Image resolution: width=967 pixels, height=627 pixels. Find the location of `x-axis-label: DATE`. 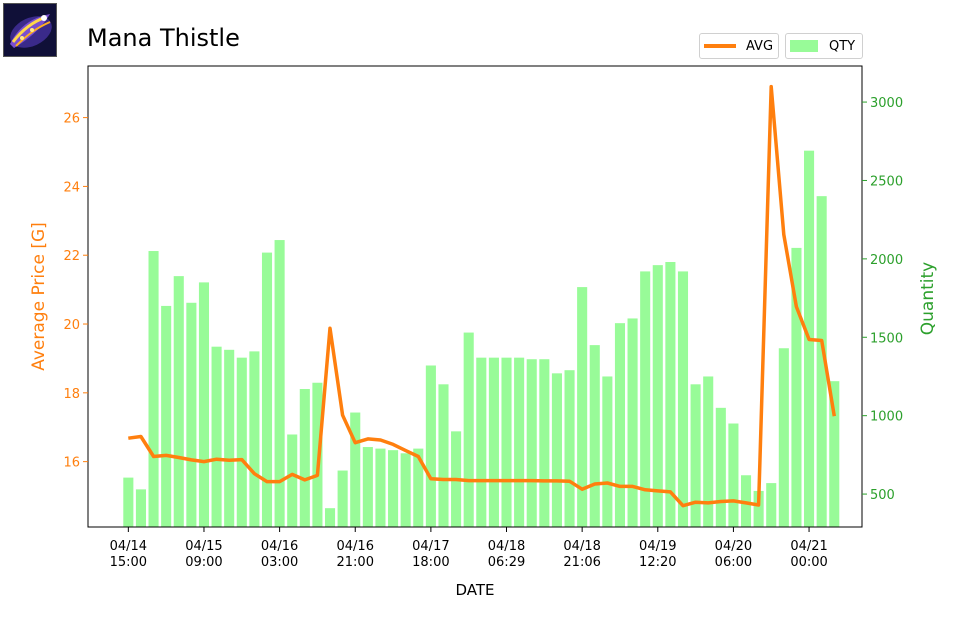

x-axis-label: DATE is located at coordinates (474, 590).